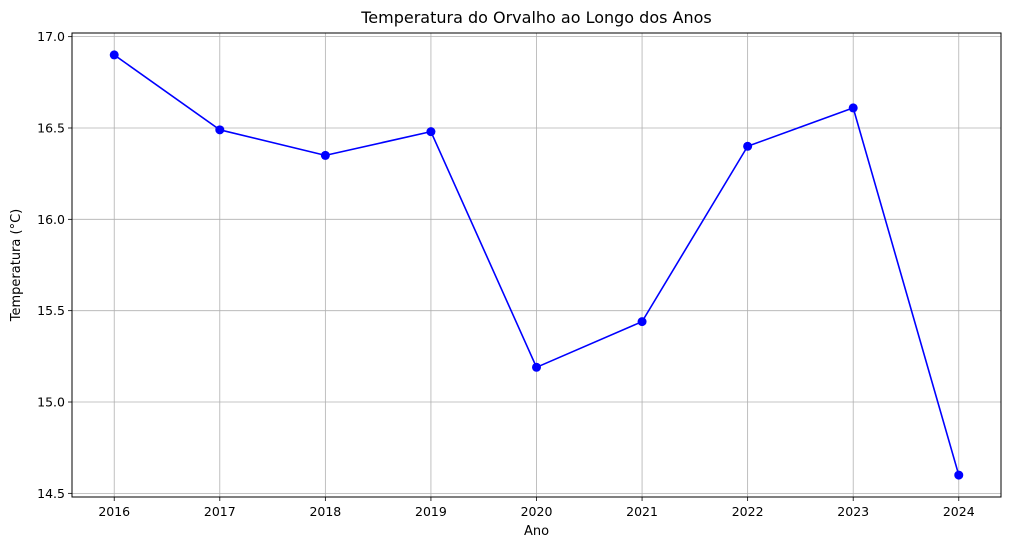 This screenshot has width=1010, height=551. Describe the element at coordinates (51, 493) in the screenshot. I see `y-tick-label: 14.5` at that location.